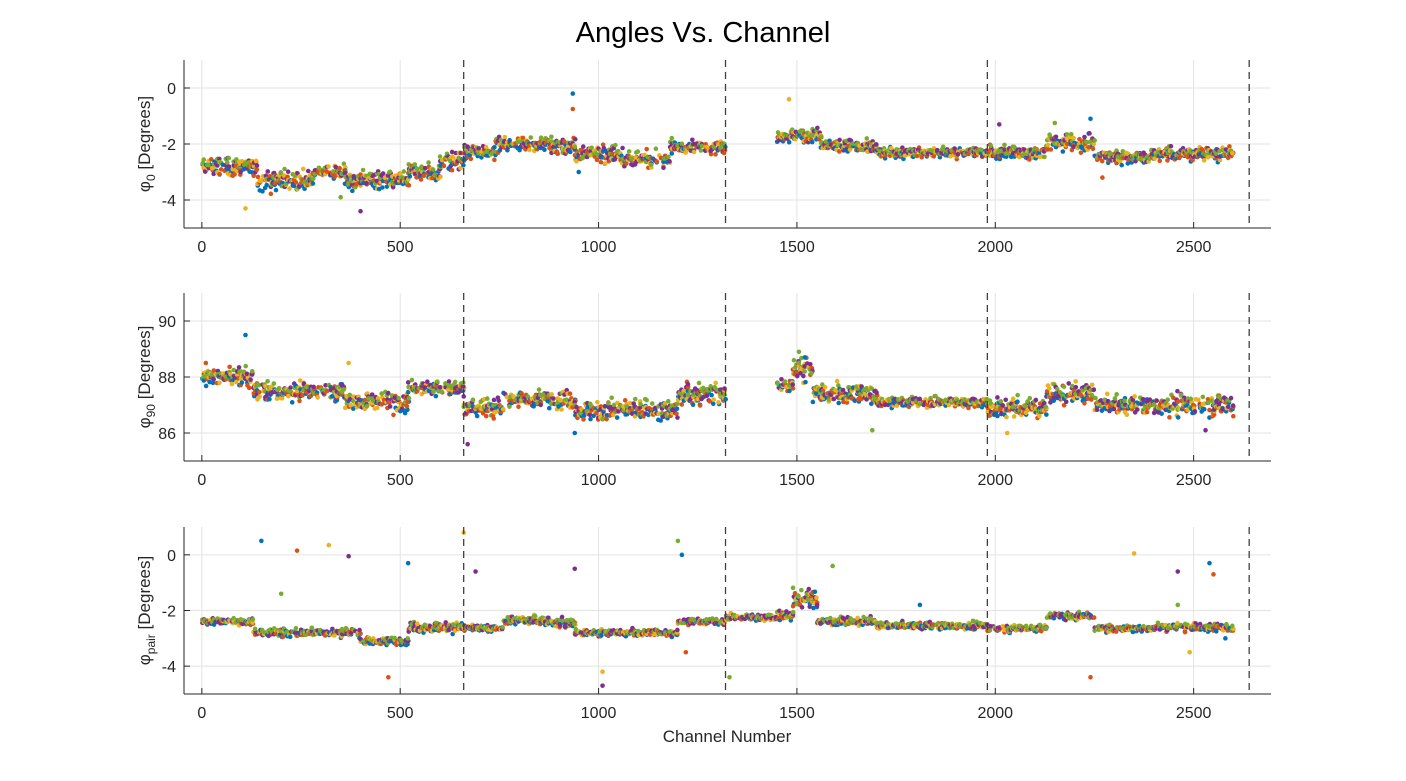  What do you see at coordinates (171, 556) in the screenshot?
I see `y-tick-label: 0` at bounding box center [171, 556].